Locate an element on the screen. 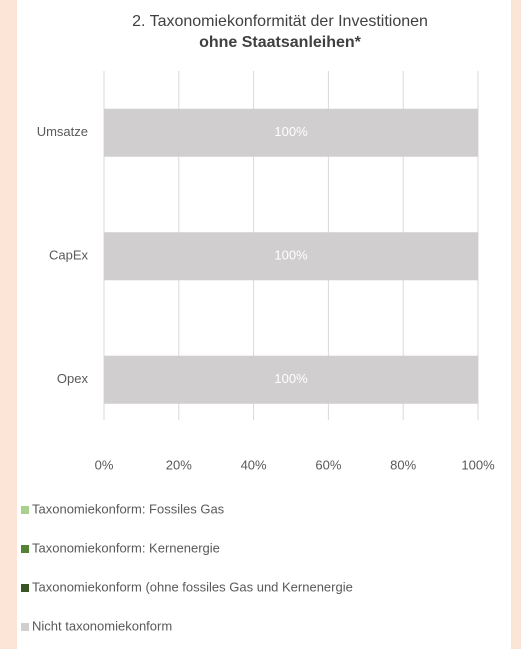 This screenshot has width=521, height=649. x-tick-label: 100% is located at coordinates (478, 464).